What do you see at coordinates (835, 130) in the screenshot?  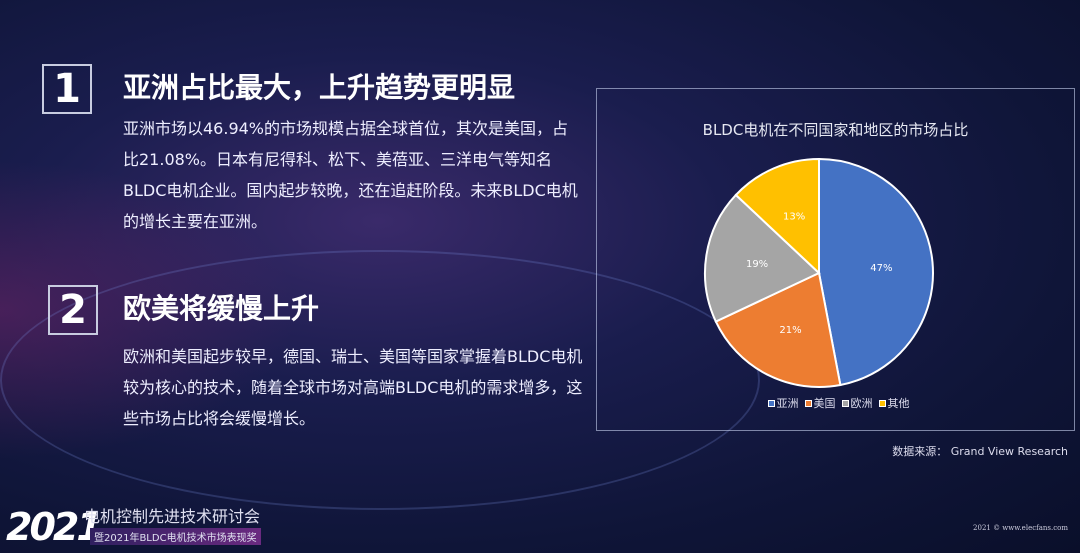 I see `chart-title: BLDC电机在不同国家和地区的市场占比` at bounding box center [835, 130].